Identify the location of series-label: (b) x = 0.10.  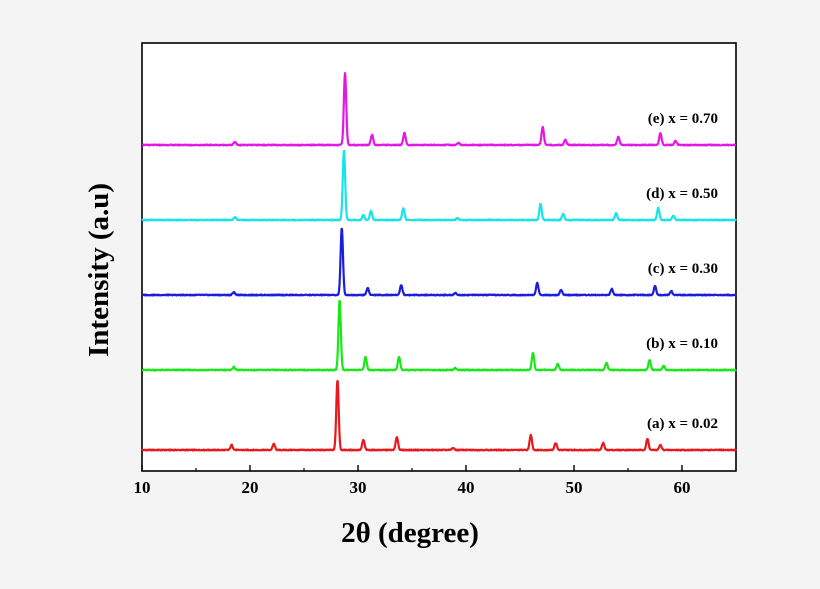
(682, 344).